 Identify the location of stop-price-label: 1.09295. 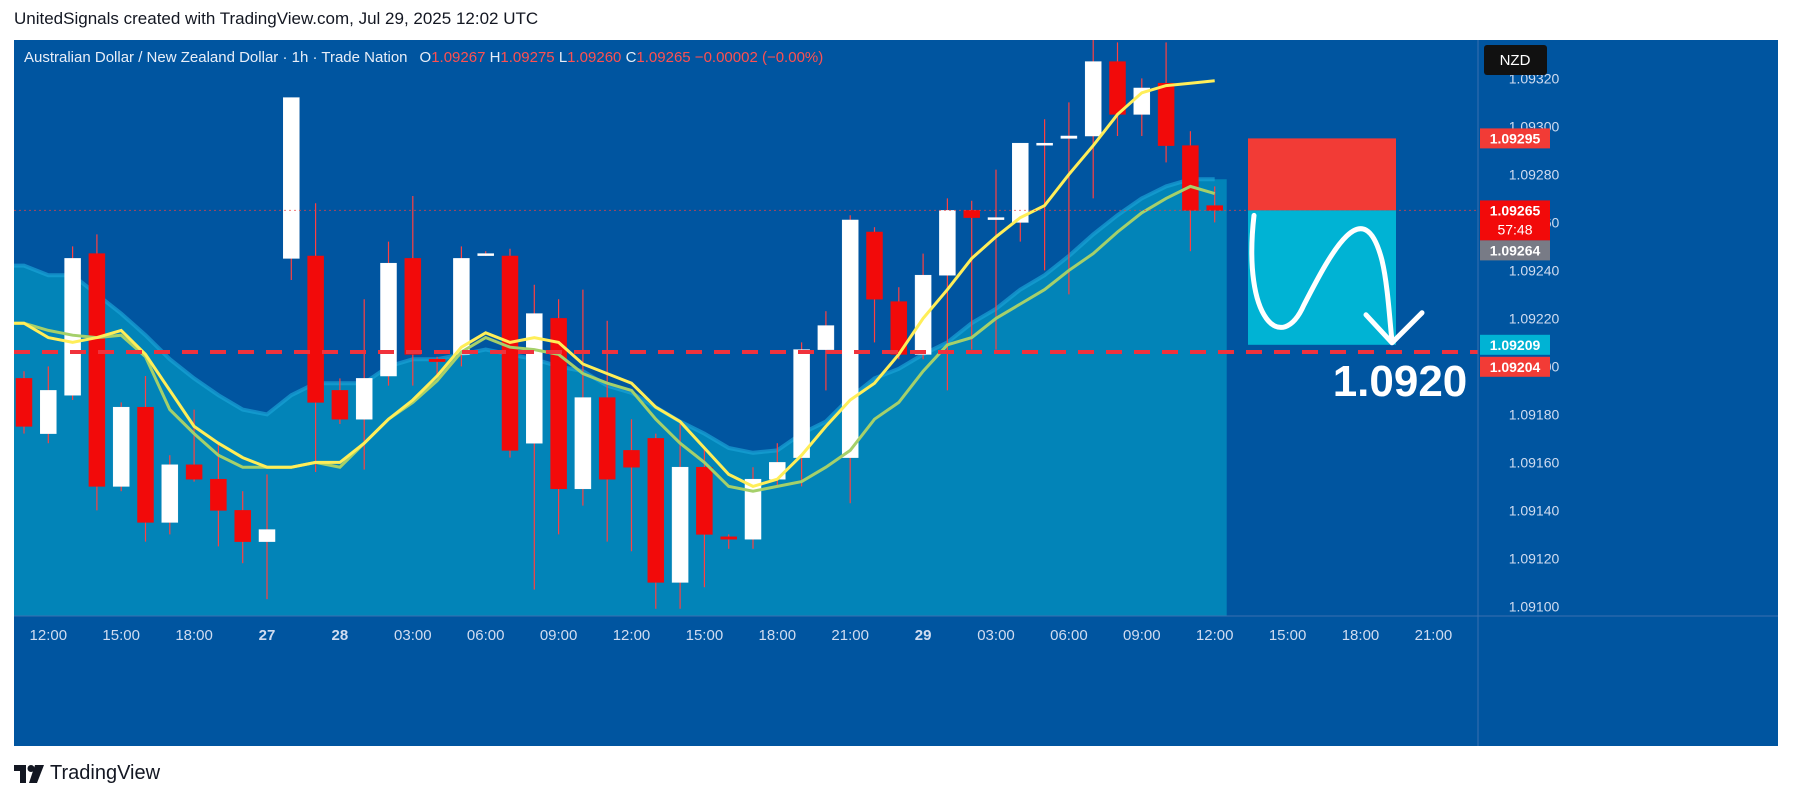
(1515, 138).